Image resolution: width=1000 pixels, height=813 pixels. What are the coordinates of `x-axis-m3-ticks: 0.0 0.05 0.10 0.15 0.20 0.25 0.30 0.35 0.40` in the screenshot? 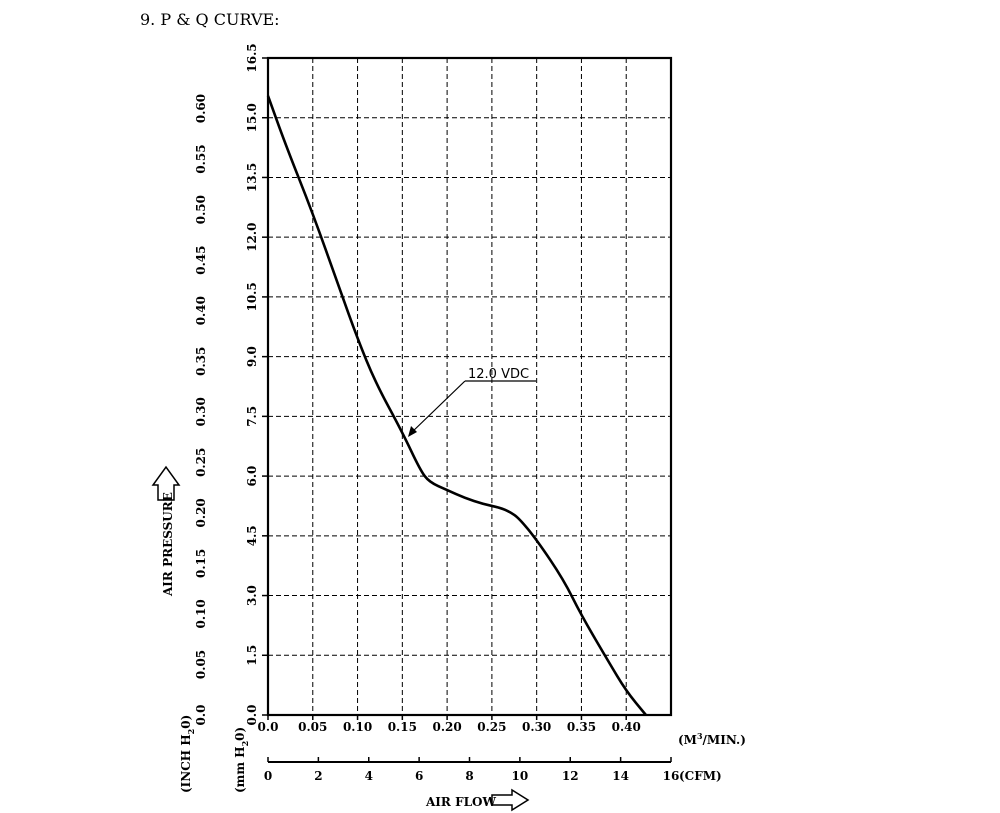 It's located at (449, 724).